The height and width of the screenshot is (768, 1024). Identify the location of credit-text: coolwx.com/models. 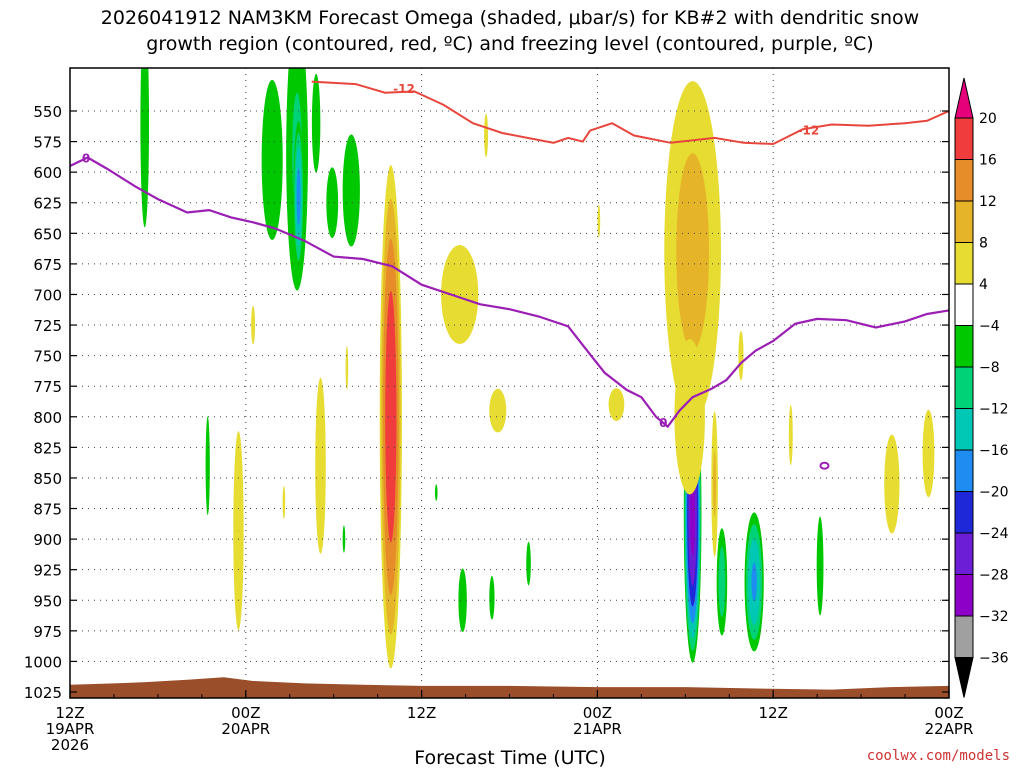
(938, 756).